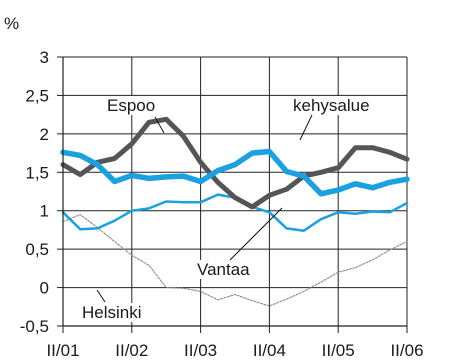 The height and width of the screenshot is (361, 455). I want to click on annotation-vantaa: Vantaa, so click(223, 269).